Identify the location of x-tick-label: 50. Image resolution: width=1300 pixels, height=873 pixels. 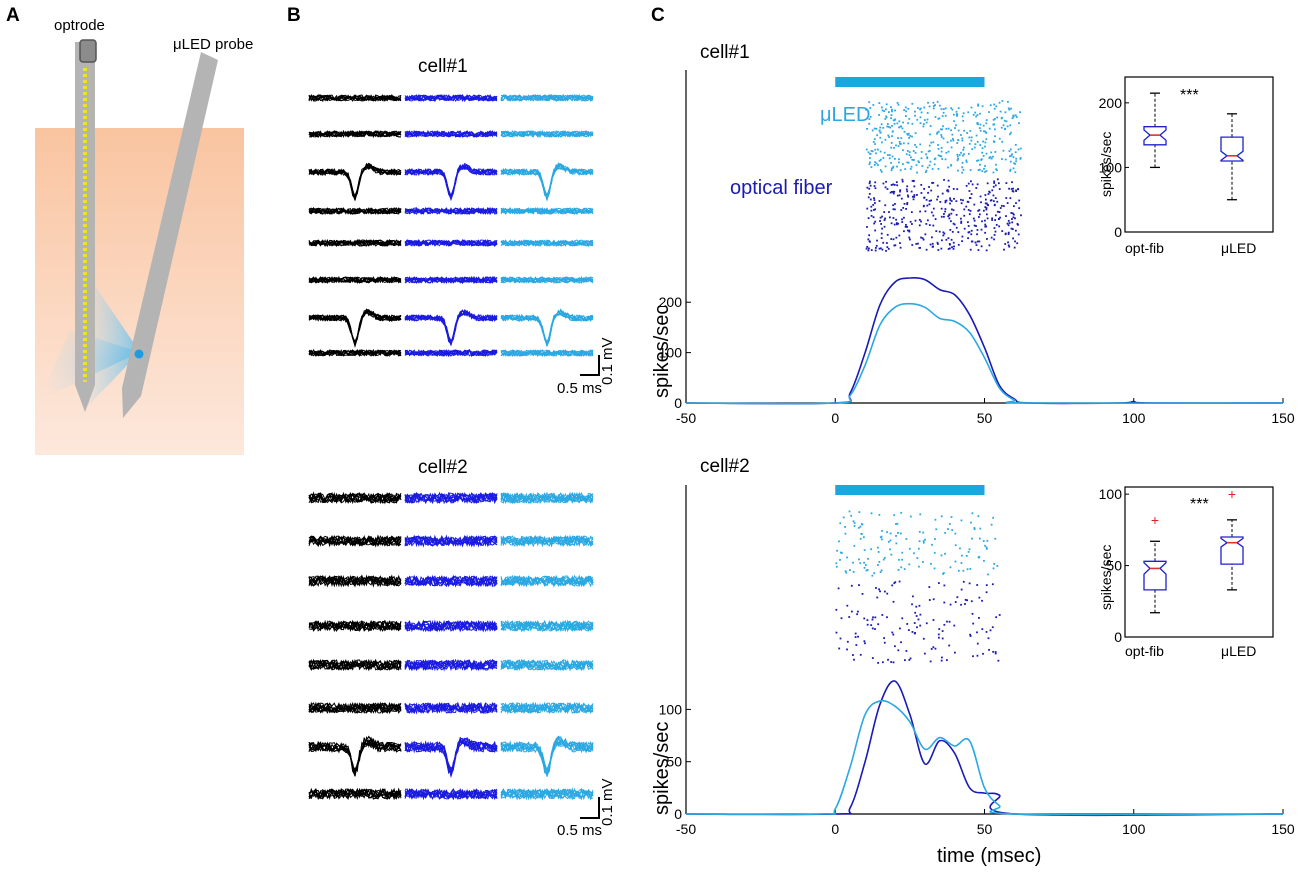
(985, 418).